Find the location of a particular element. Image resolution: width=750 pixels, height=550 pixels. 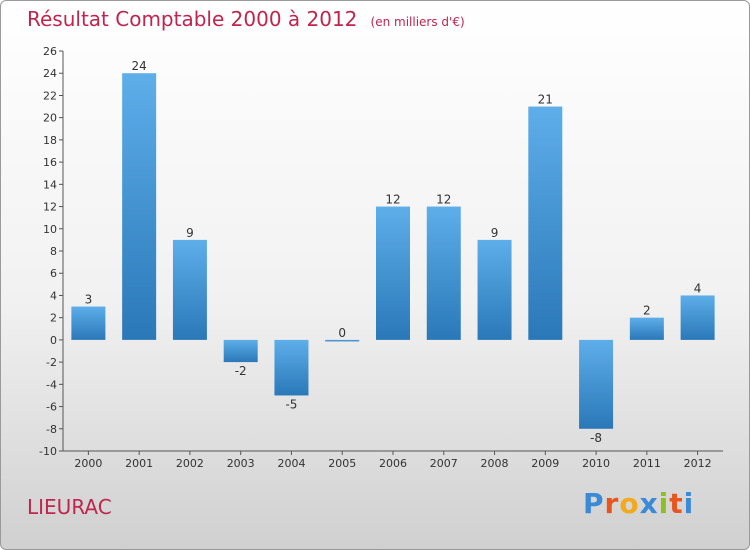

data-label-2006: 12 is located at coordinates (392, 200).